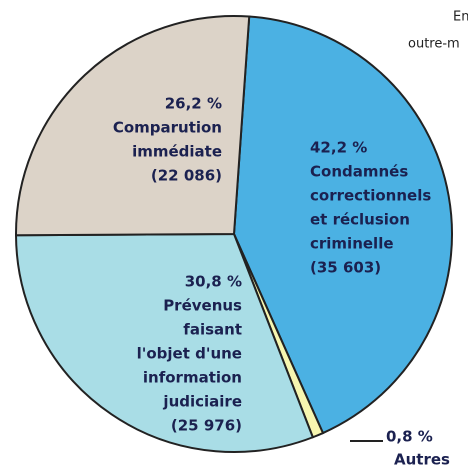  Describe the element at coordinates (338, 148) in the screenshot. I see `value-label: 42,2 %` at that location.